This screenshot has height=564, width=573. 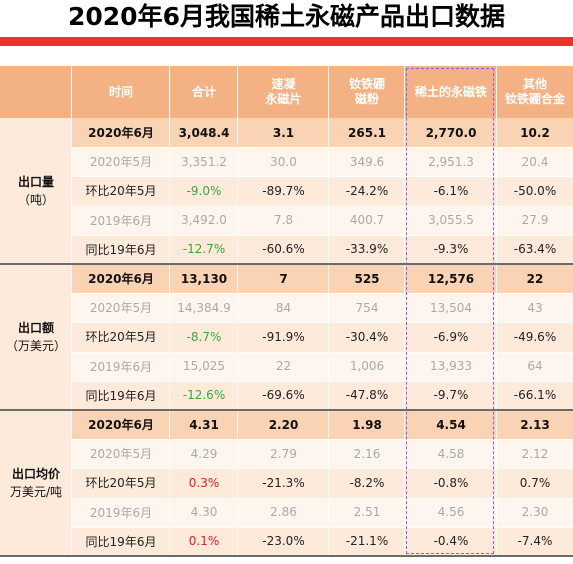 What do you see at coordinates (535, 541) in the screenshot?
I see `row-value-c5: -7.4%` at bounding box center [535, 541].